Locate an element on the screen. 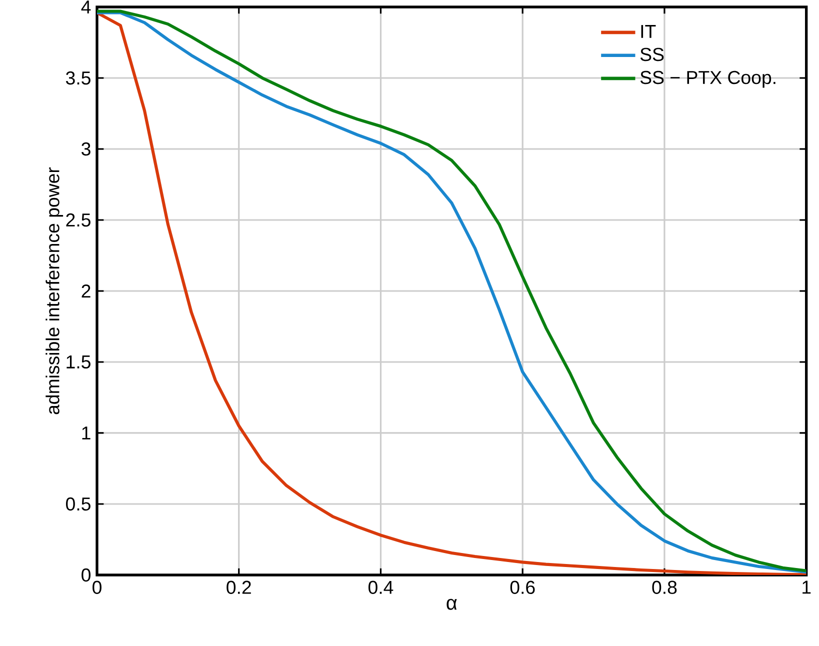 The image size is (819, 646). y-tick-label: 0.5 is located at coordinates (78, 504).